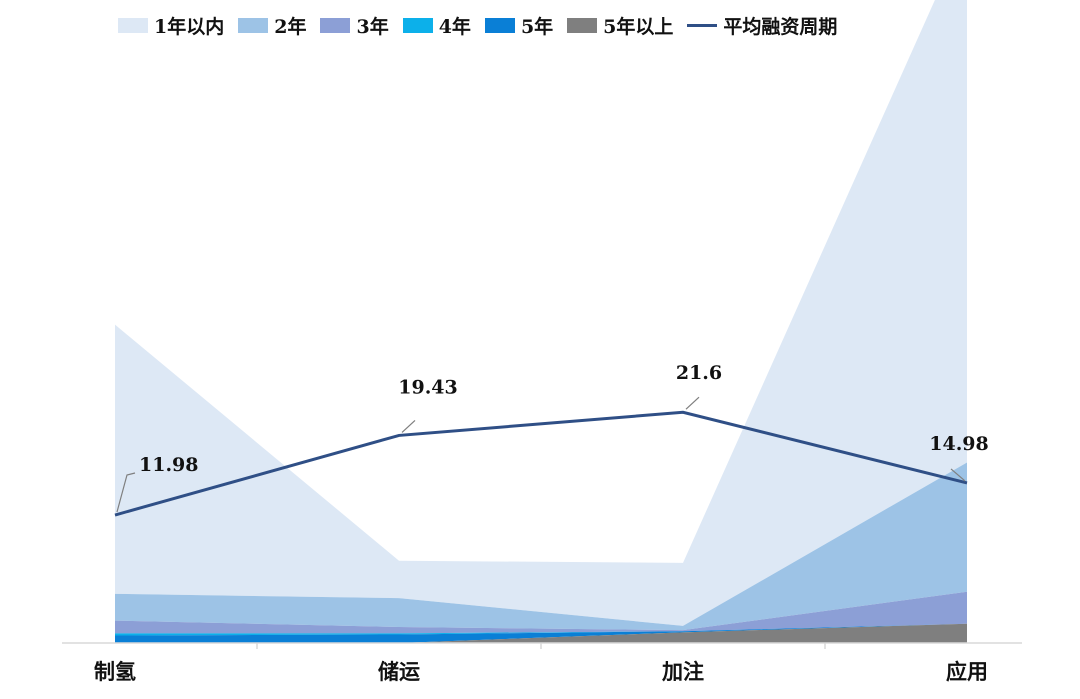 This screenshot has height=699, width=1080. I want to click on data-label: 21.6, so click(699, 373).